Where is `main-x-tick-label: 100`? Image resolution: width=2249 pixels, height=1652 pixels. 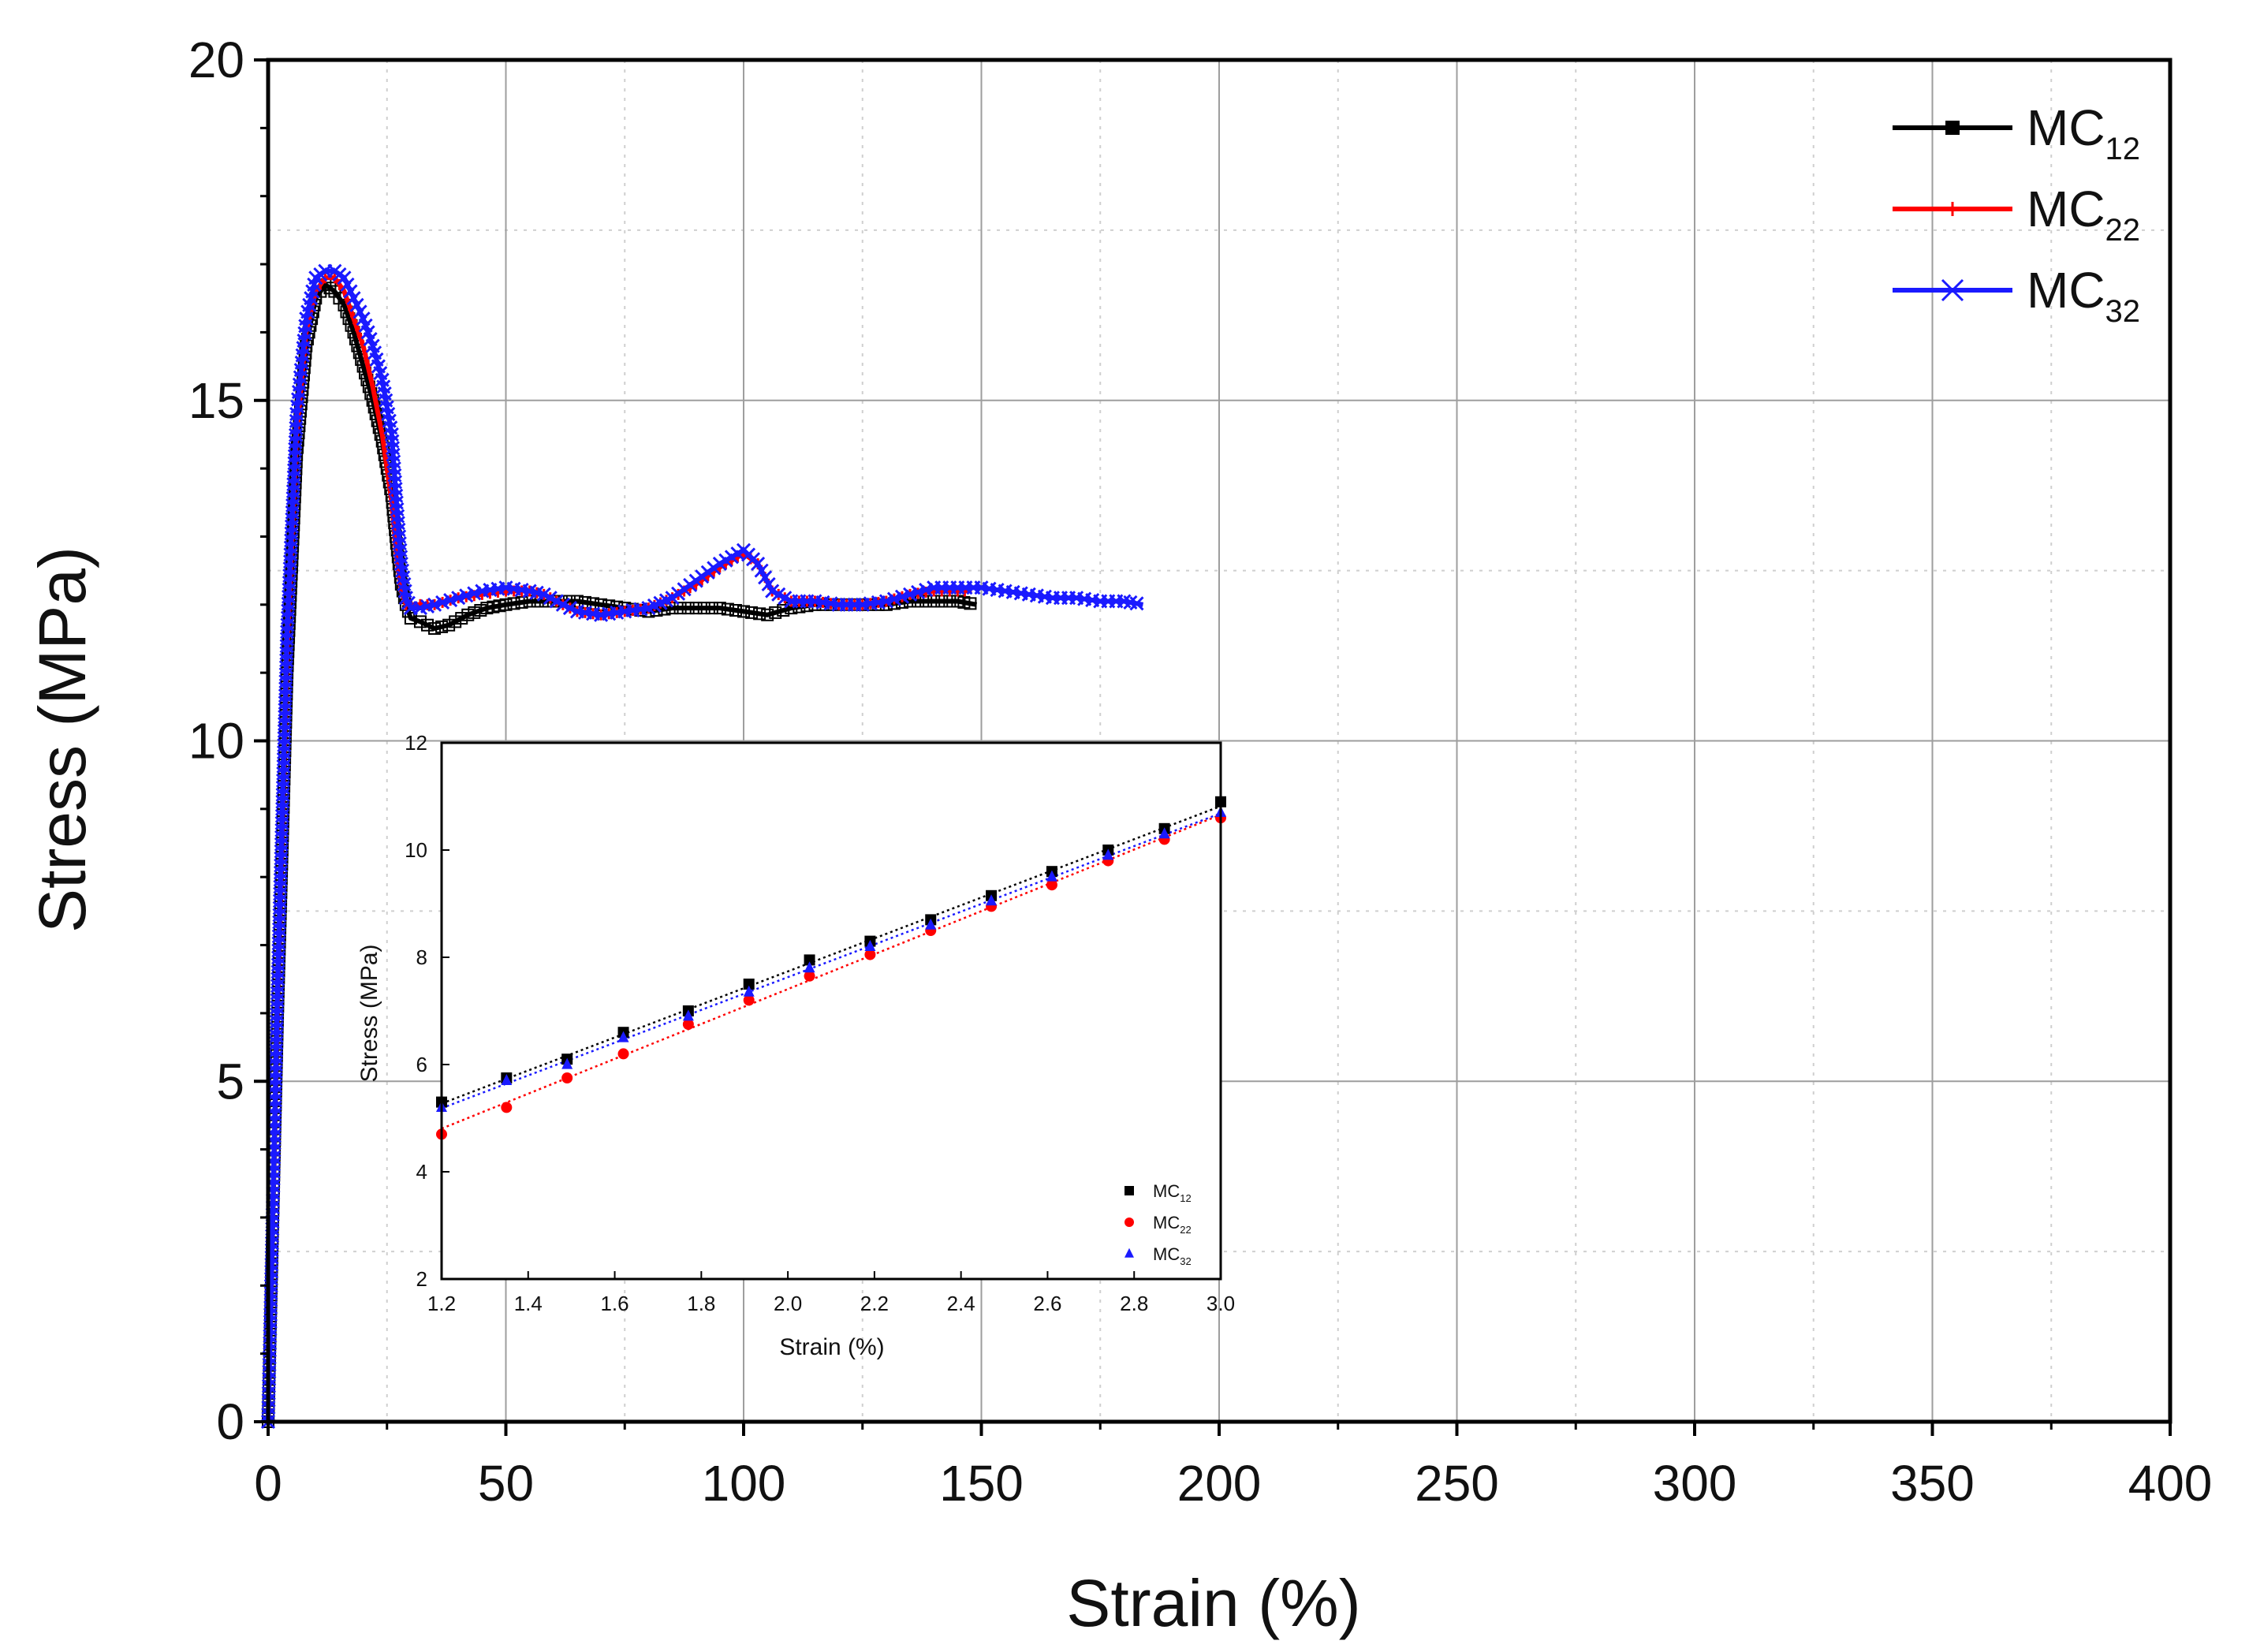 main-x-tick-label: 100 is located at coordinates (744, 1483).